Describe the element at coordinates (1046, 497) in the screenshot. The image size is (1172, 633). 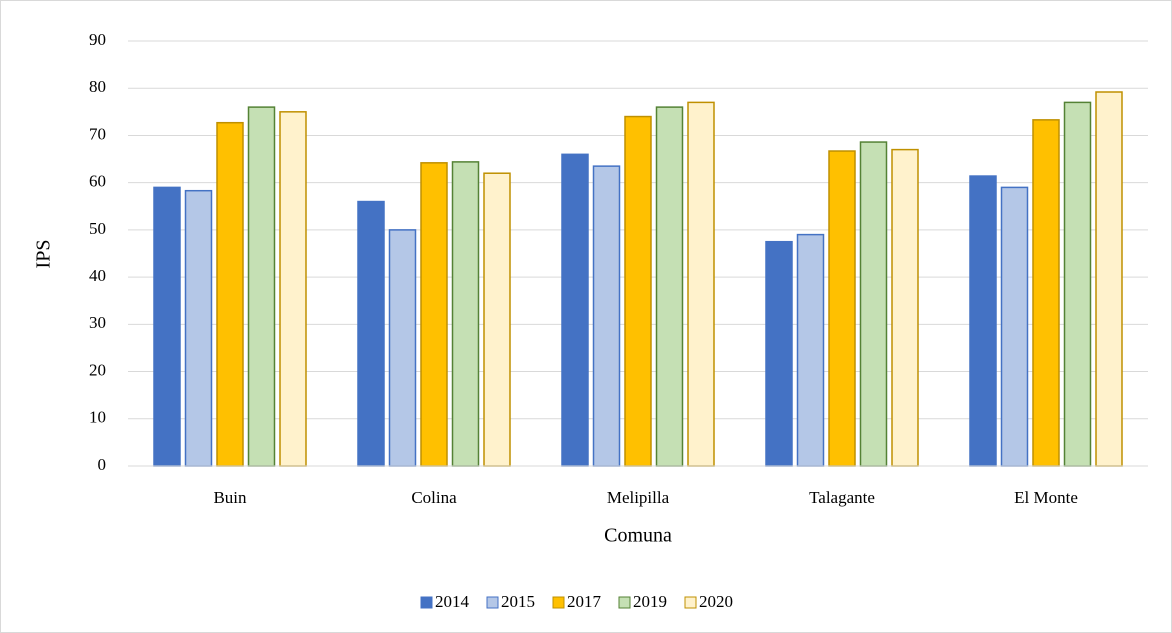
I see `x-tick-label: El Monte` at that location.